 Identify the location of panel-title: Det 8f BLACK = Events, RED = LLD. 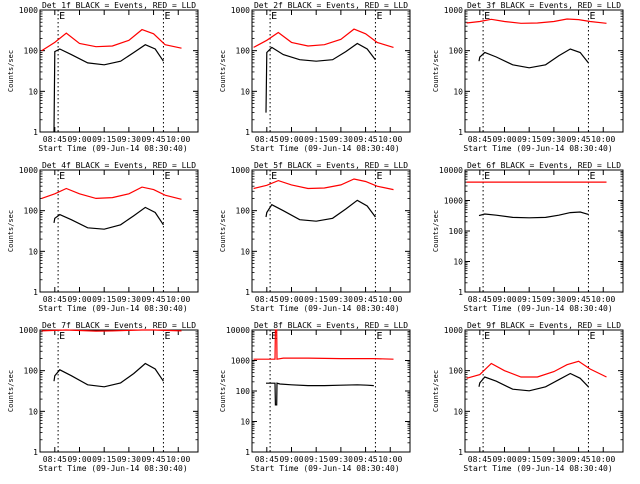
(331, 325).